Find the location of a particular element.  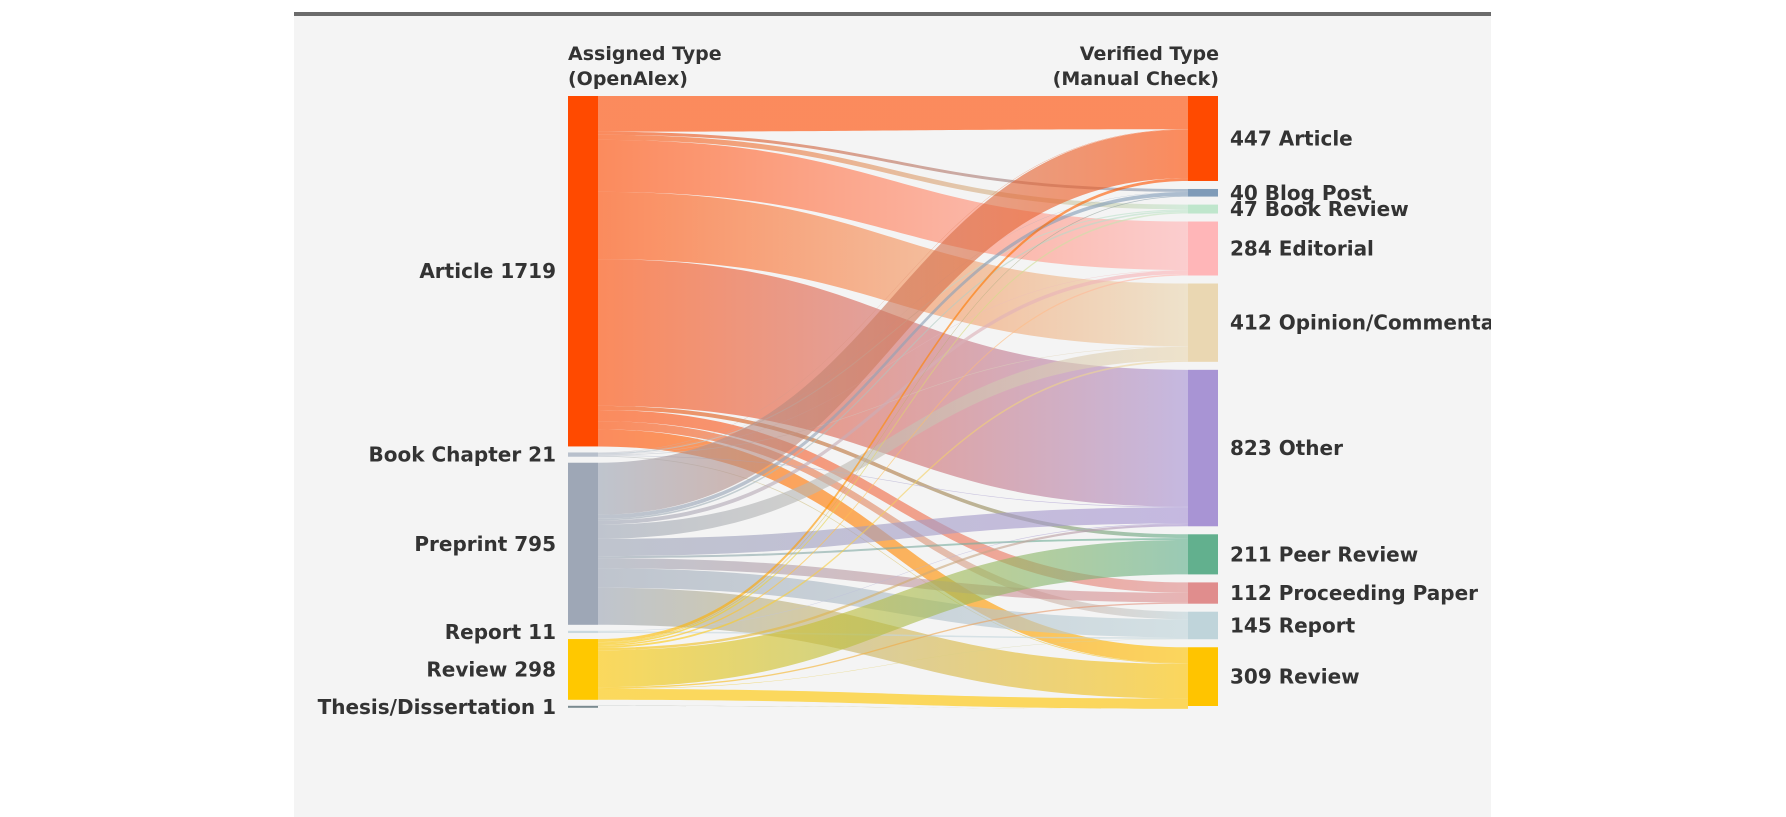

right-node-bookreview is located at coordinates (1203, 209).